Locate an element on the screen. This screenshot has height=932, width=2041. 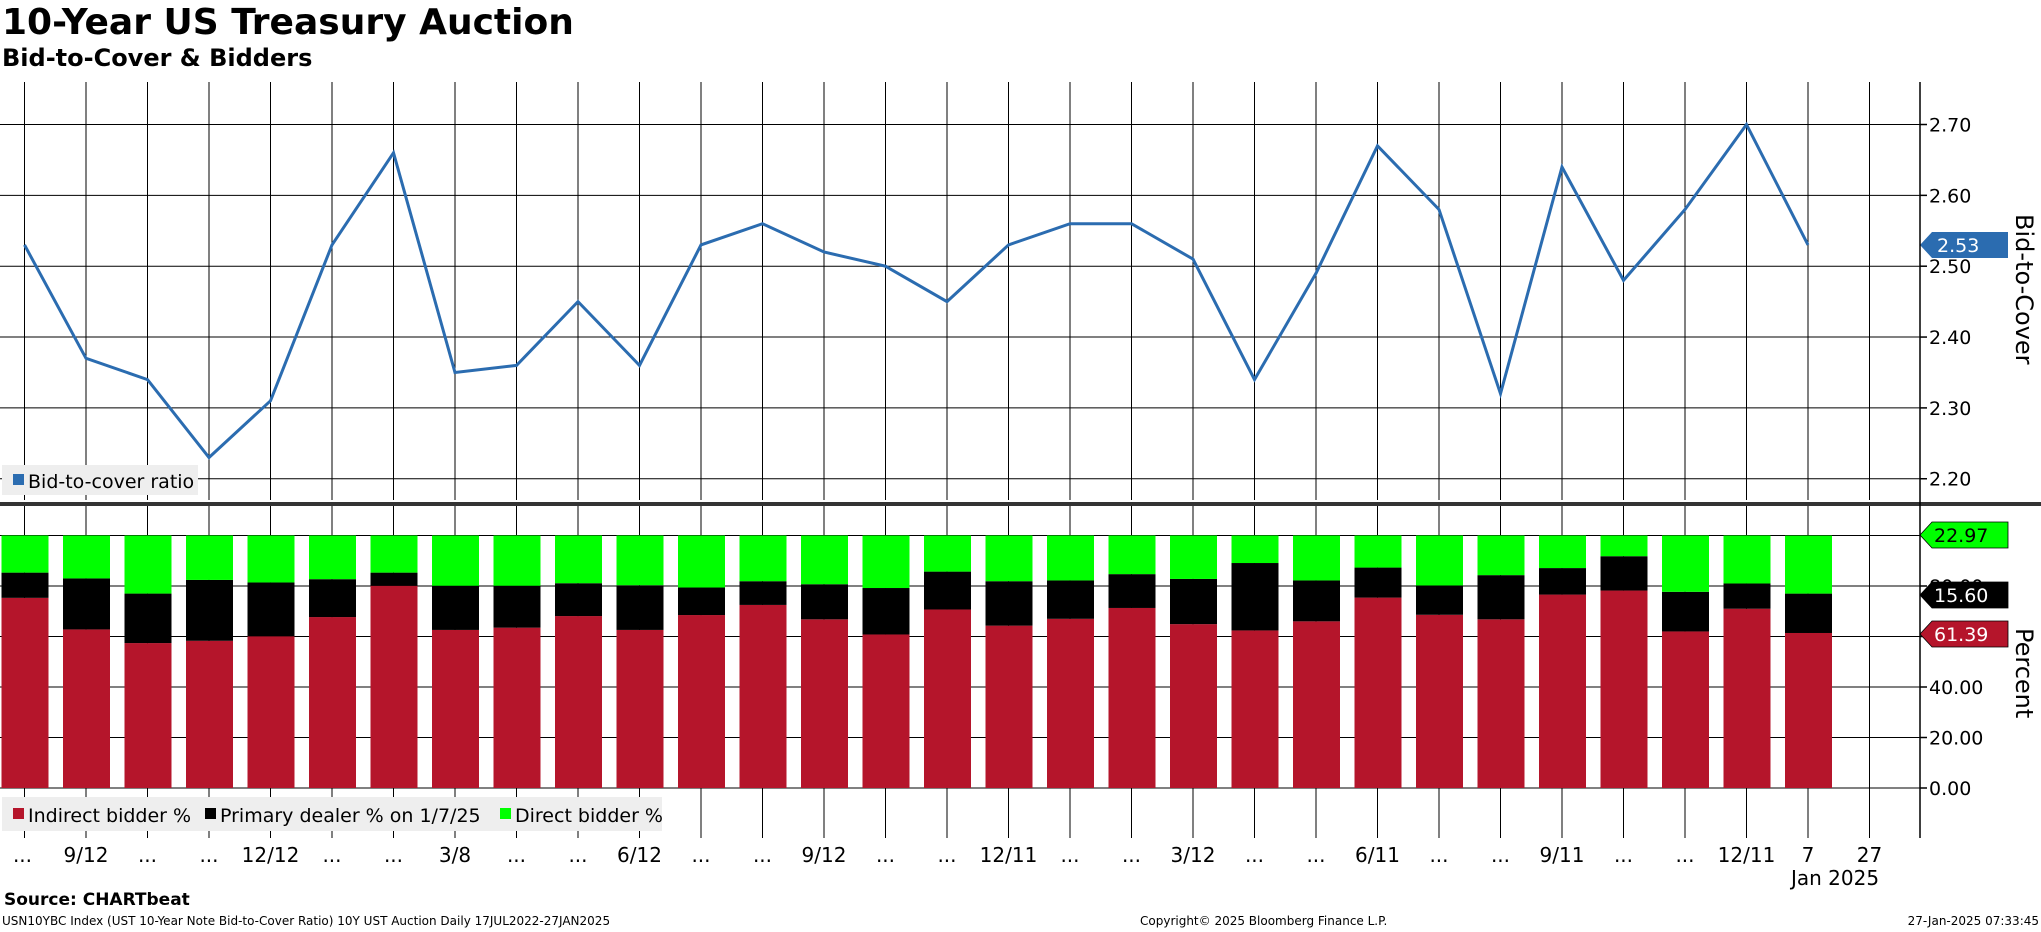
ytick-label: 2.30 is located at coordinates (1950, 409).